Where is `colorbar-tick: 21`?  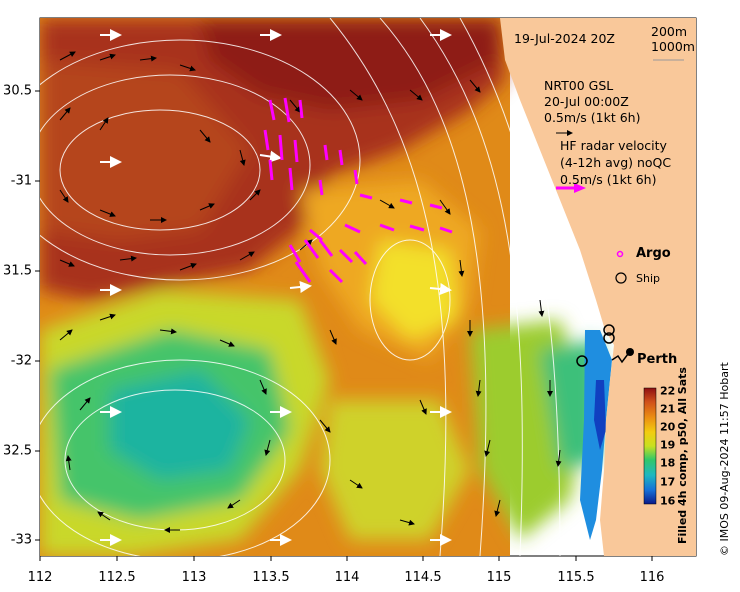
colorbar-tick: 21 is located at coordinates (668, 409).